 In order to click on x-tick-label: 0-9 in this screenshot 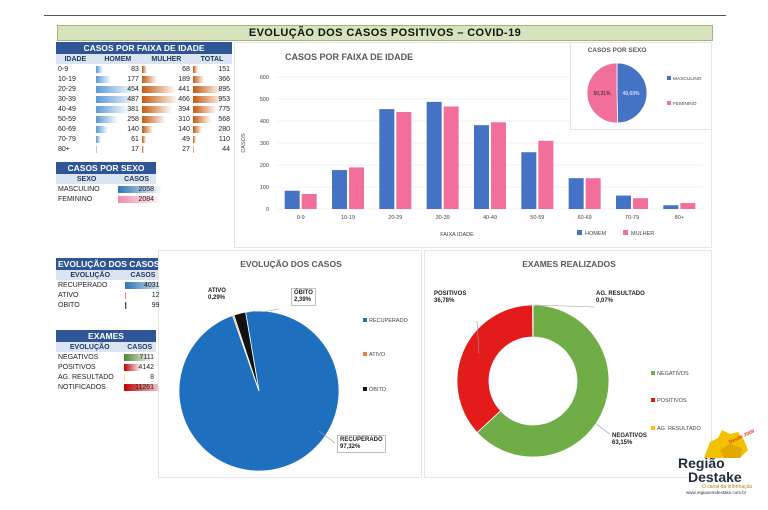, I will do `click(301, 218)`.